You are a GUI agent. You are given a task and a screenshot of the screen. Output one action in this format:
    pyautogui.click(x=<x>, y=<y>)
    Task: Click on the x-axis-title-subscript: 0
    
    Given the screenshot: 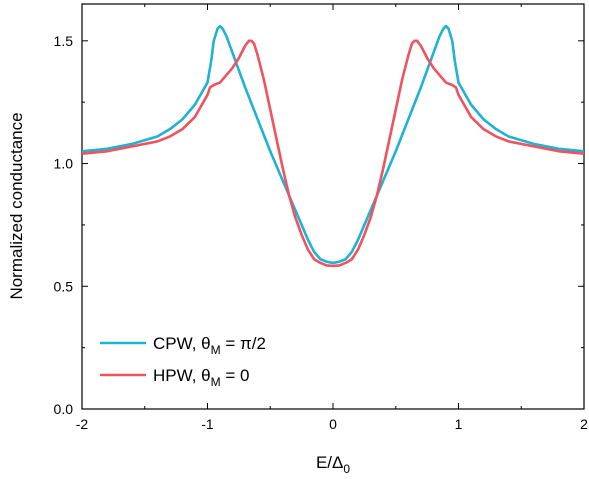 What is the action you would take?
    pyautogui.click(x=346, y=469)
    